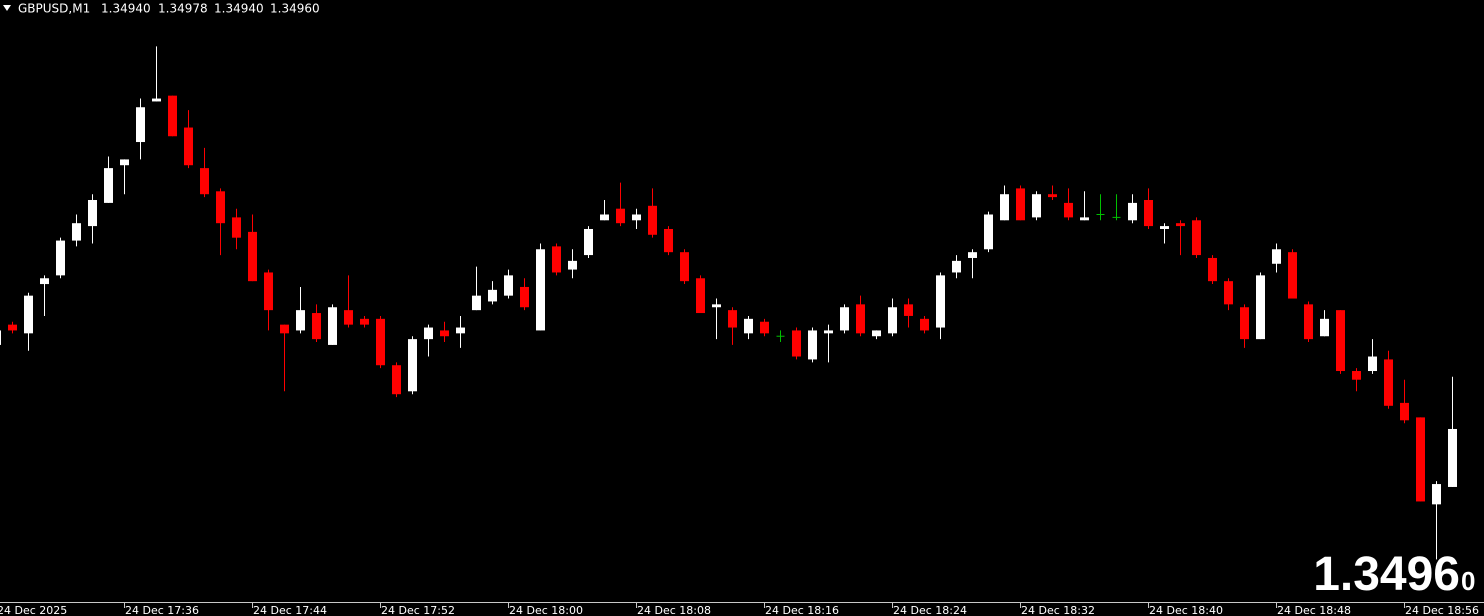  Describe the element at coordinates (1442, 610) in the screenshot. I see `x-tick-label: 24 Dec 18:56` at that location.